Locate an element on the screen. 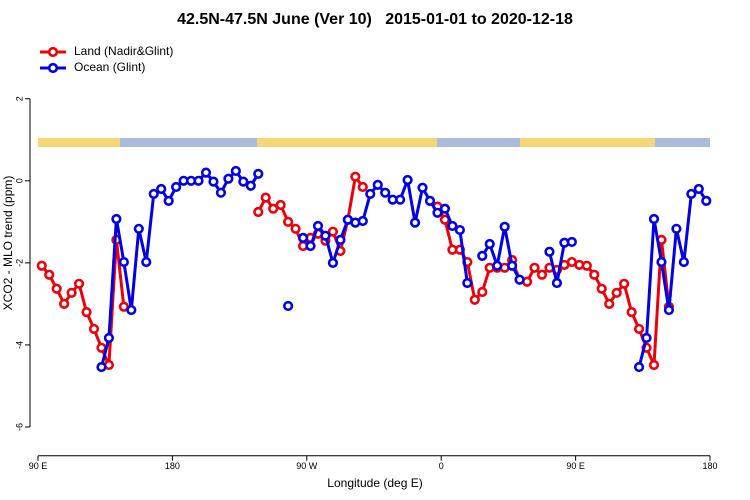  x-tick-label: 90 W is located at coordinates (307, 466).